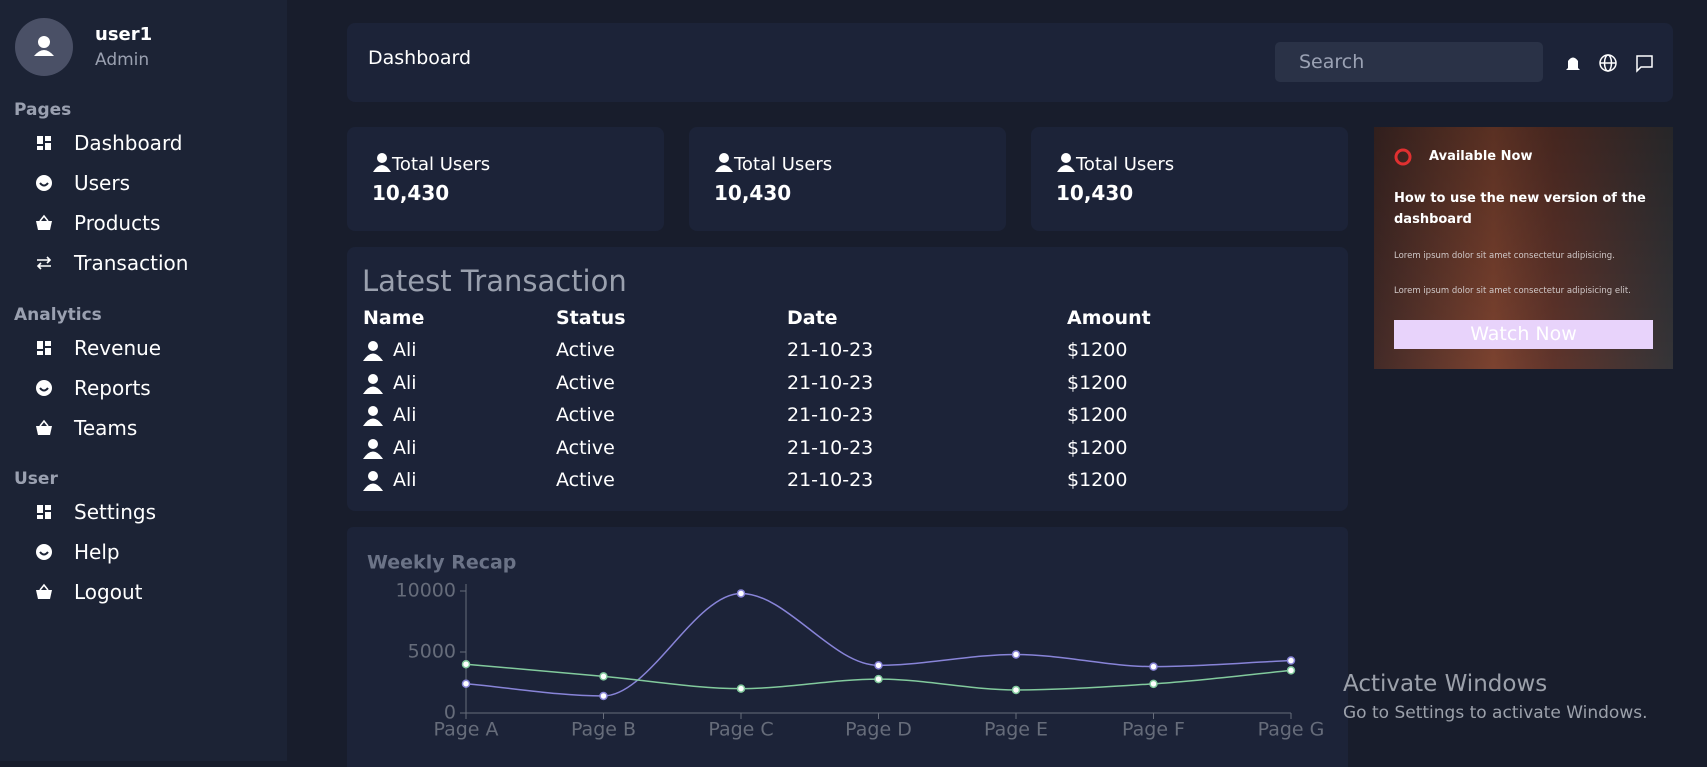 The height and width of the screenshot is (767, 1707). I want to click on header-title: Dashboard, so click(420, 58).